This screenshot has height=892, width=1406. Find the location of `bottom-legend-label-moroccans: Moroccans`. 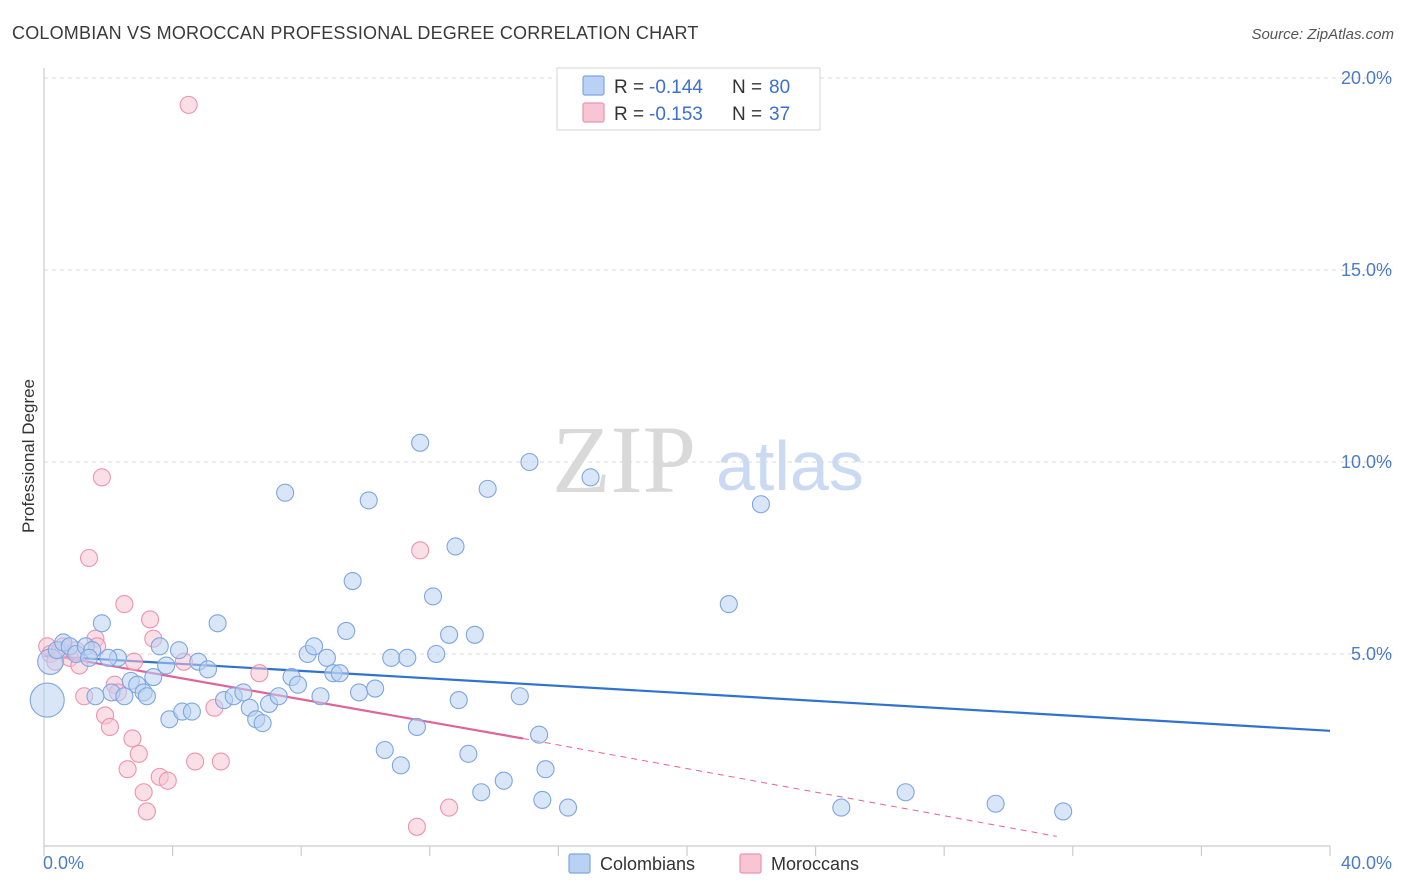

bottom-legend-label-moroccans: Moroccans is located at coordinates (815, 864).